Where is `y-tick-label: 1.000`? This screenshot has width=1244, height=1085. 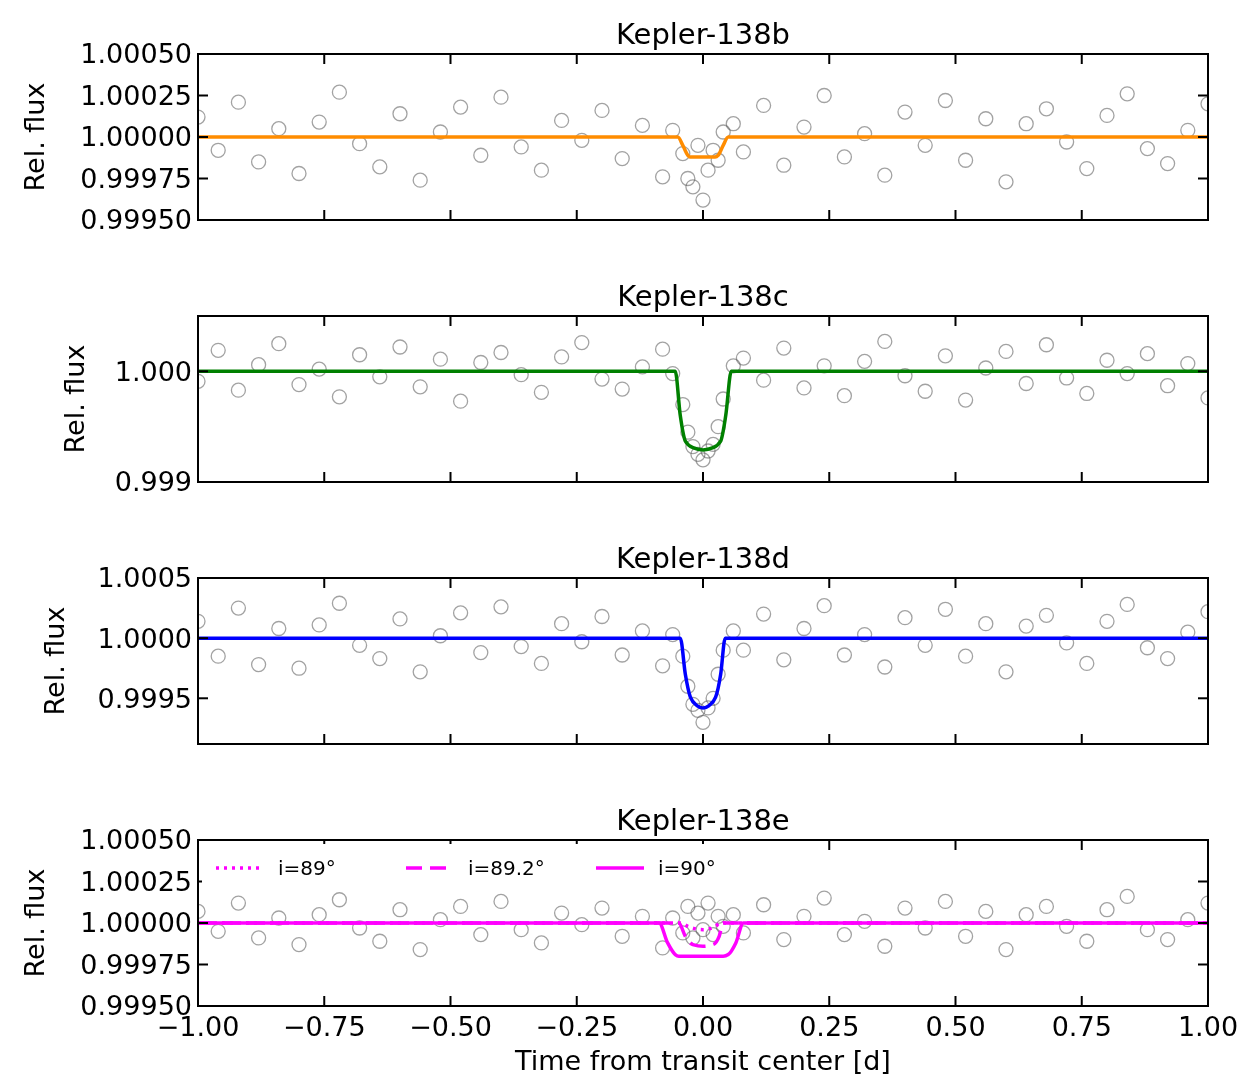 y-tick-label: 1.000 is located at coordinates (153, 371).